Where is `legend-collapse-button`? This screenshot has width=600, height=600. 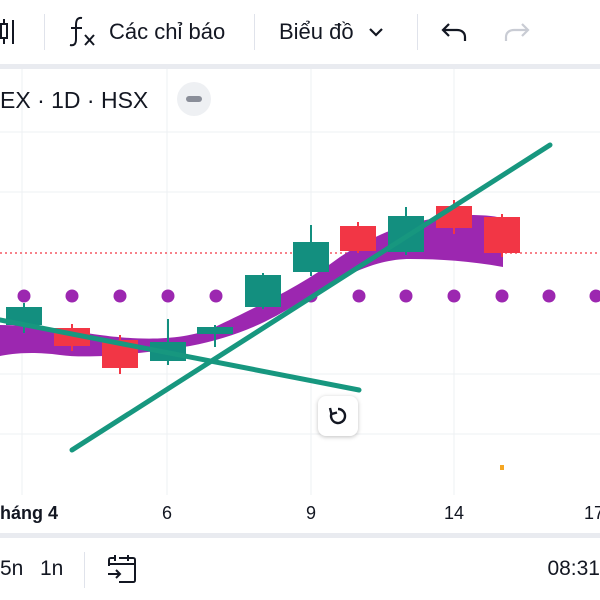 legend-collapse-button is located at coordinates (194, 99).